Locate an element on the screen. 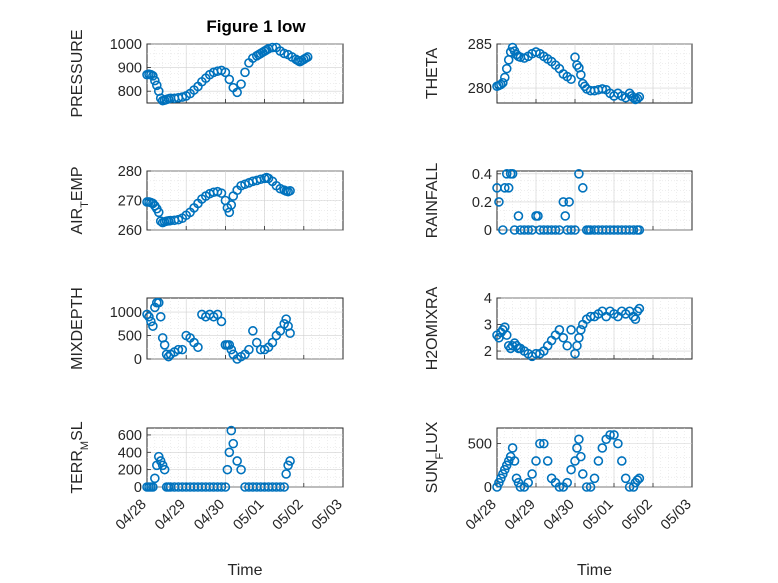 The height and width of the screenshot is (583, 778). x-tick-label: 05/02 is located at coordinates (637, 515).